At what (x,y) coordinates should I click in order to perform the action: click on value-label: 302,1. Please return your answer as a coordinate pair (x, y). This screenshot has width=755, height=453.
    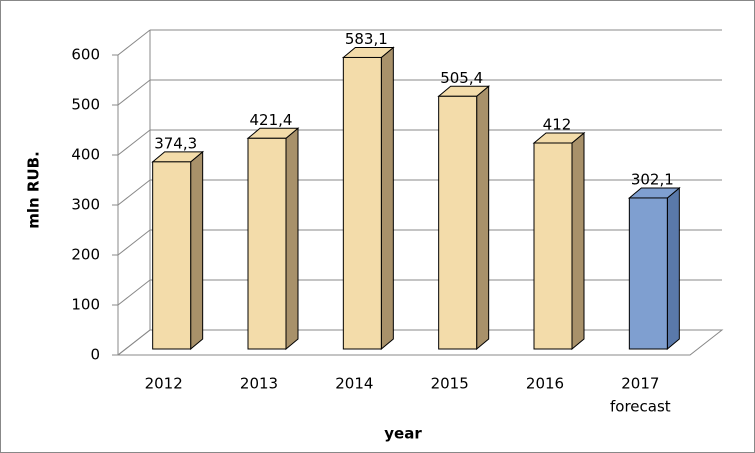
    Looking at the image, I should click on (652, 179).